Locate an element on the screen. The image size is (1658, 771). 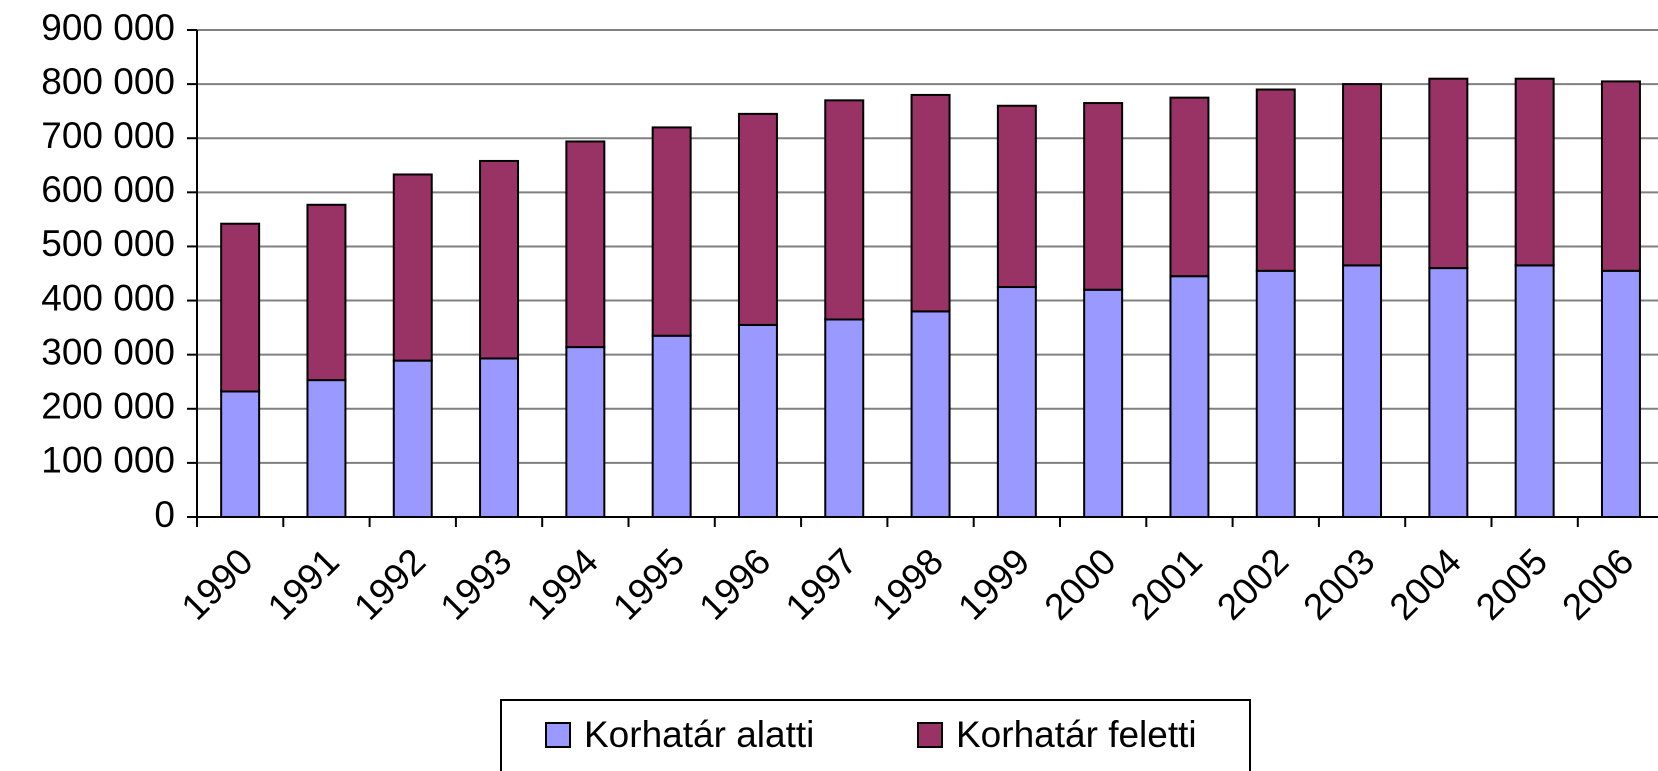
legend-label: Korhatár feletti is located at coordinates (1076, 734).